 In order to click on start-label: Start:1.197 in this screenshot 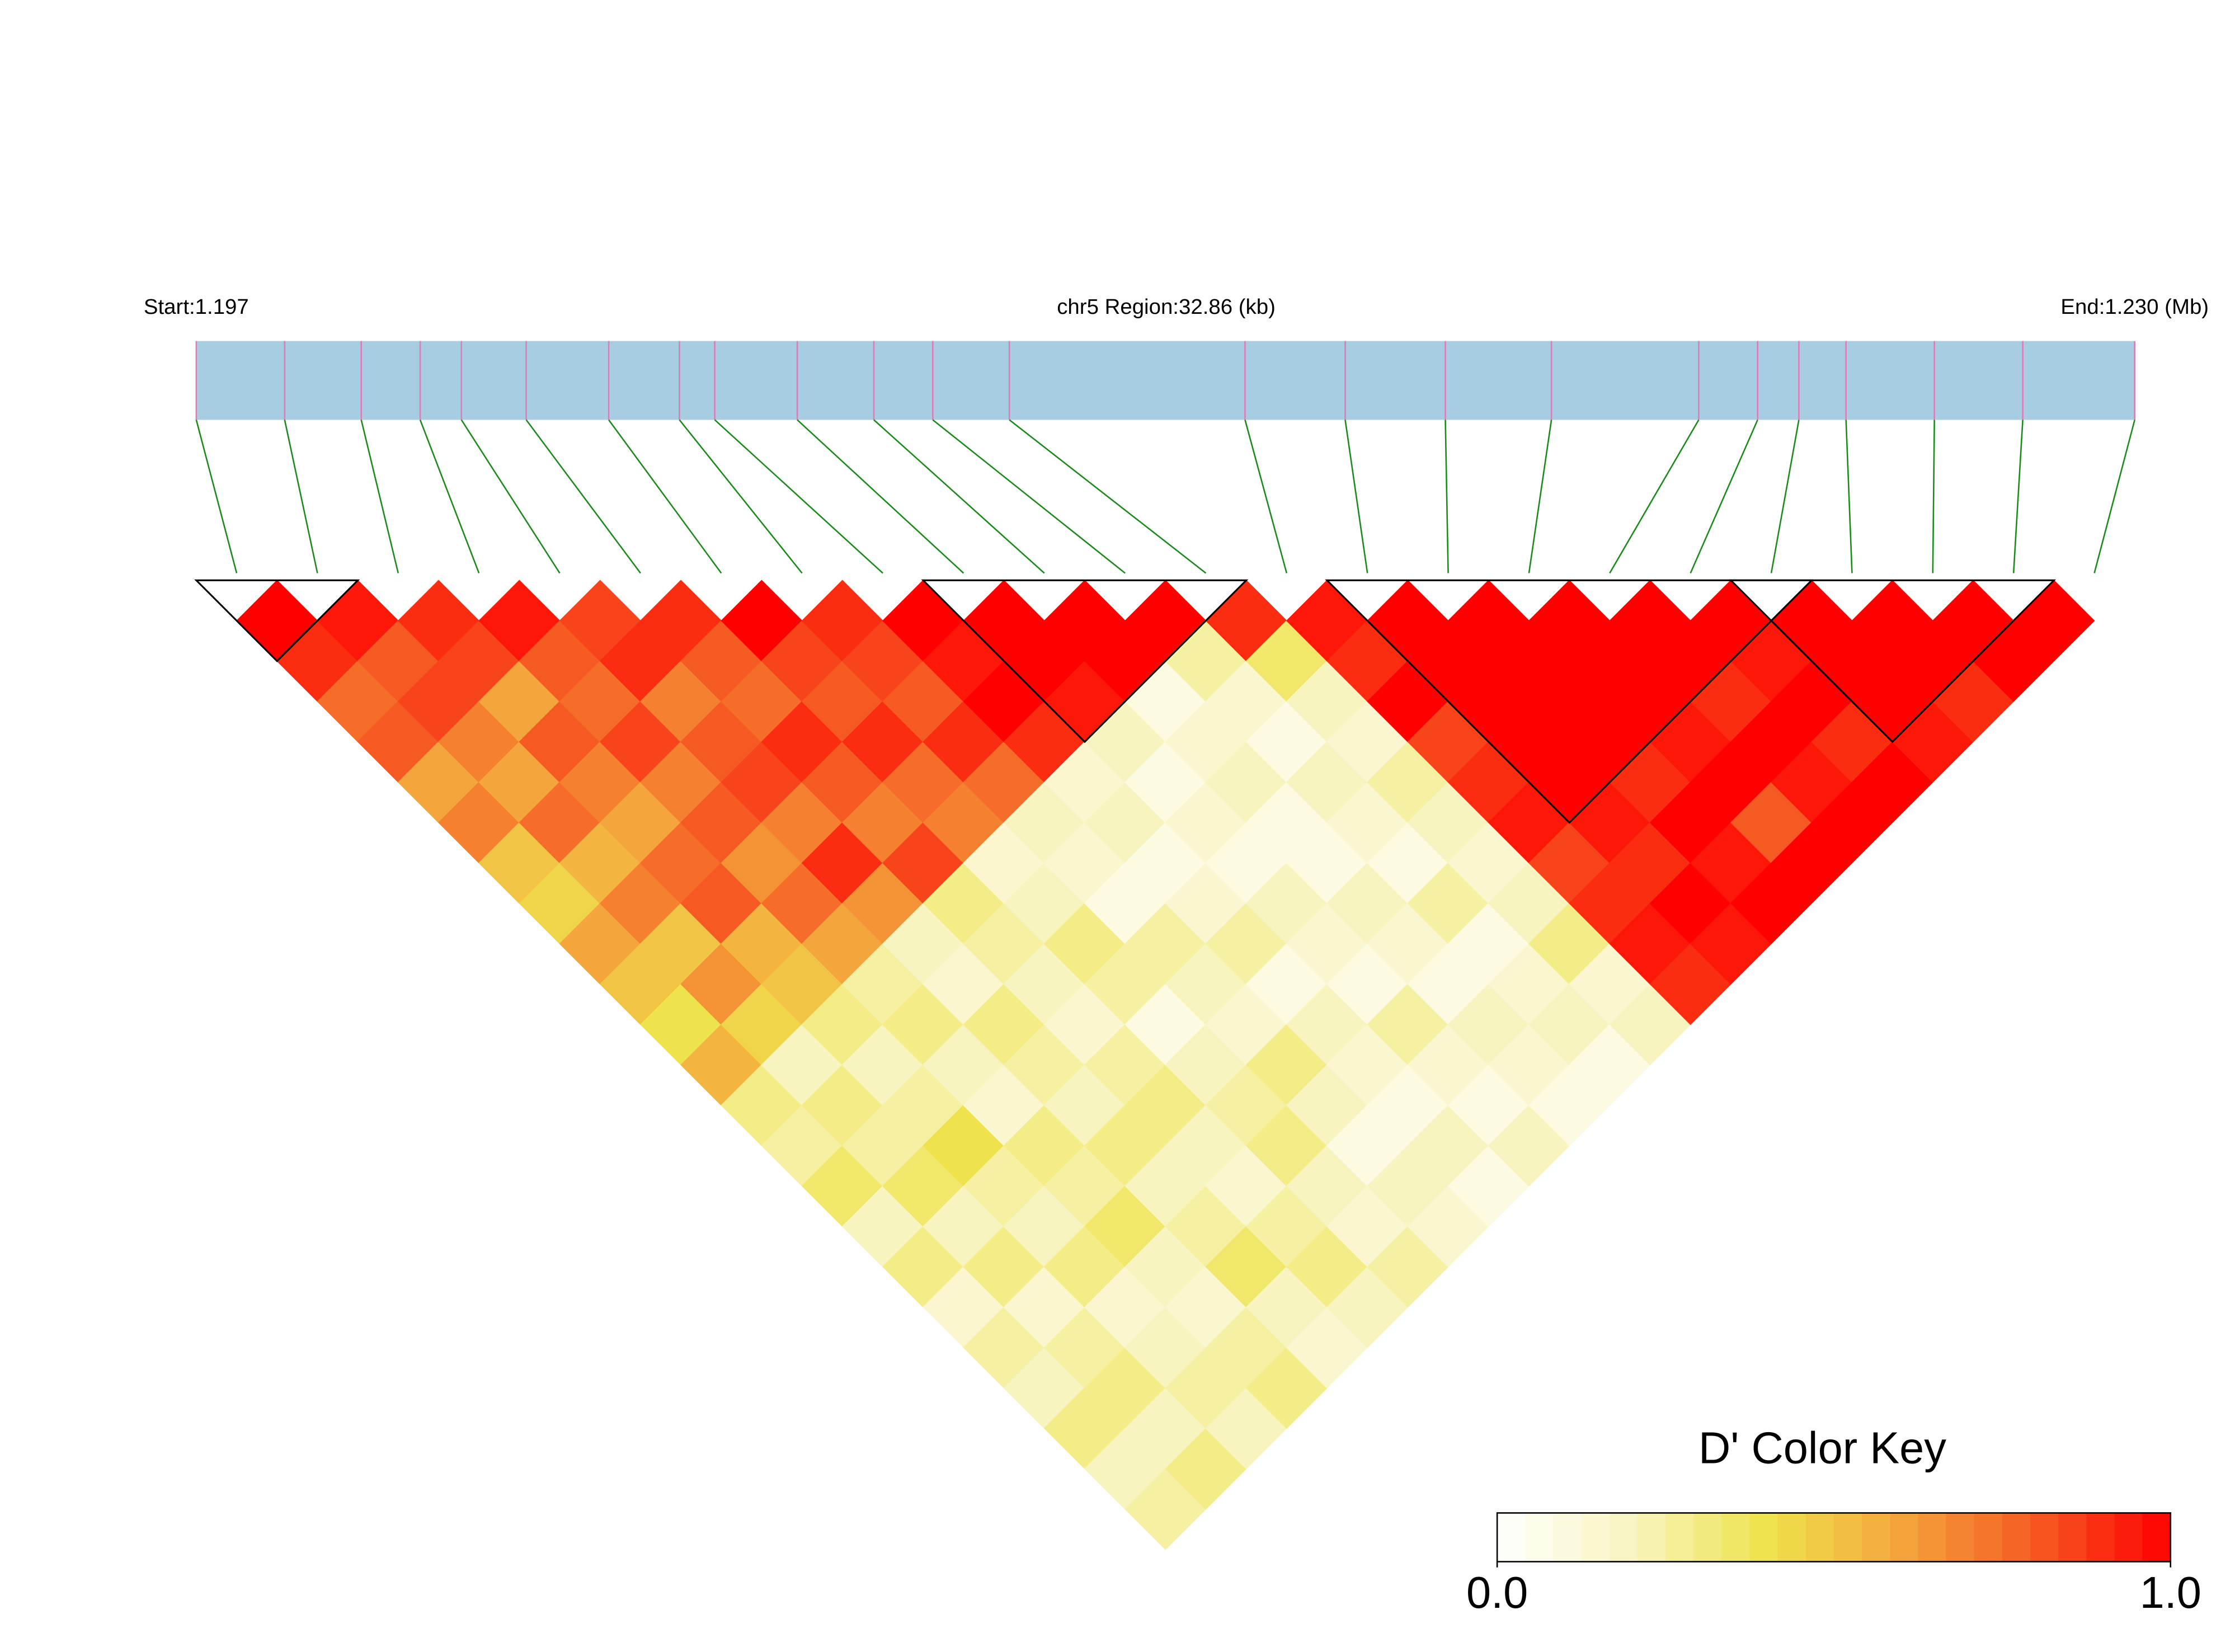, I will do `click(196, 307)`.